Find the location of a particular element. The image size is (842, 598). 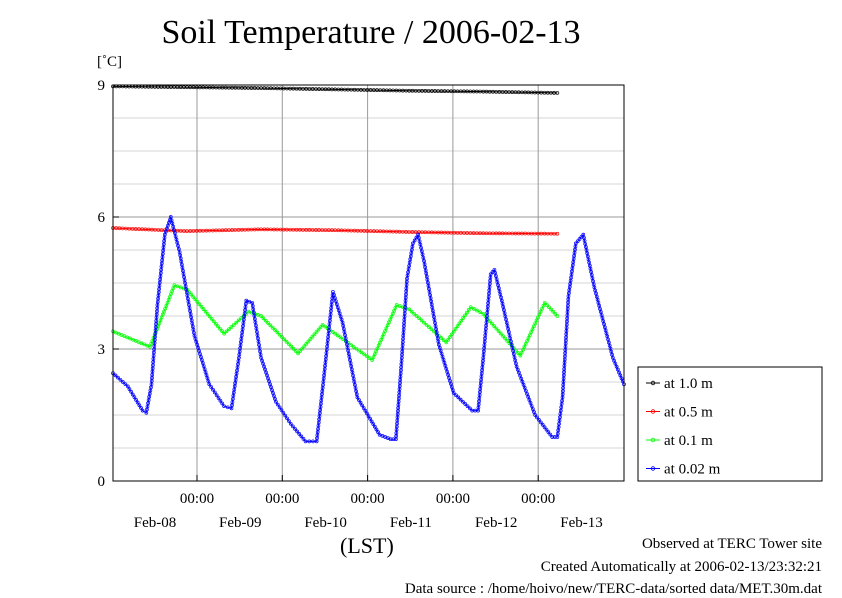

legend-label: at 0.5 m is located at coordinates (688, 413).